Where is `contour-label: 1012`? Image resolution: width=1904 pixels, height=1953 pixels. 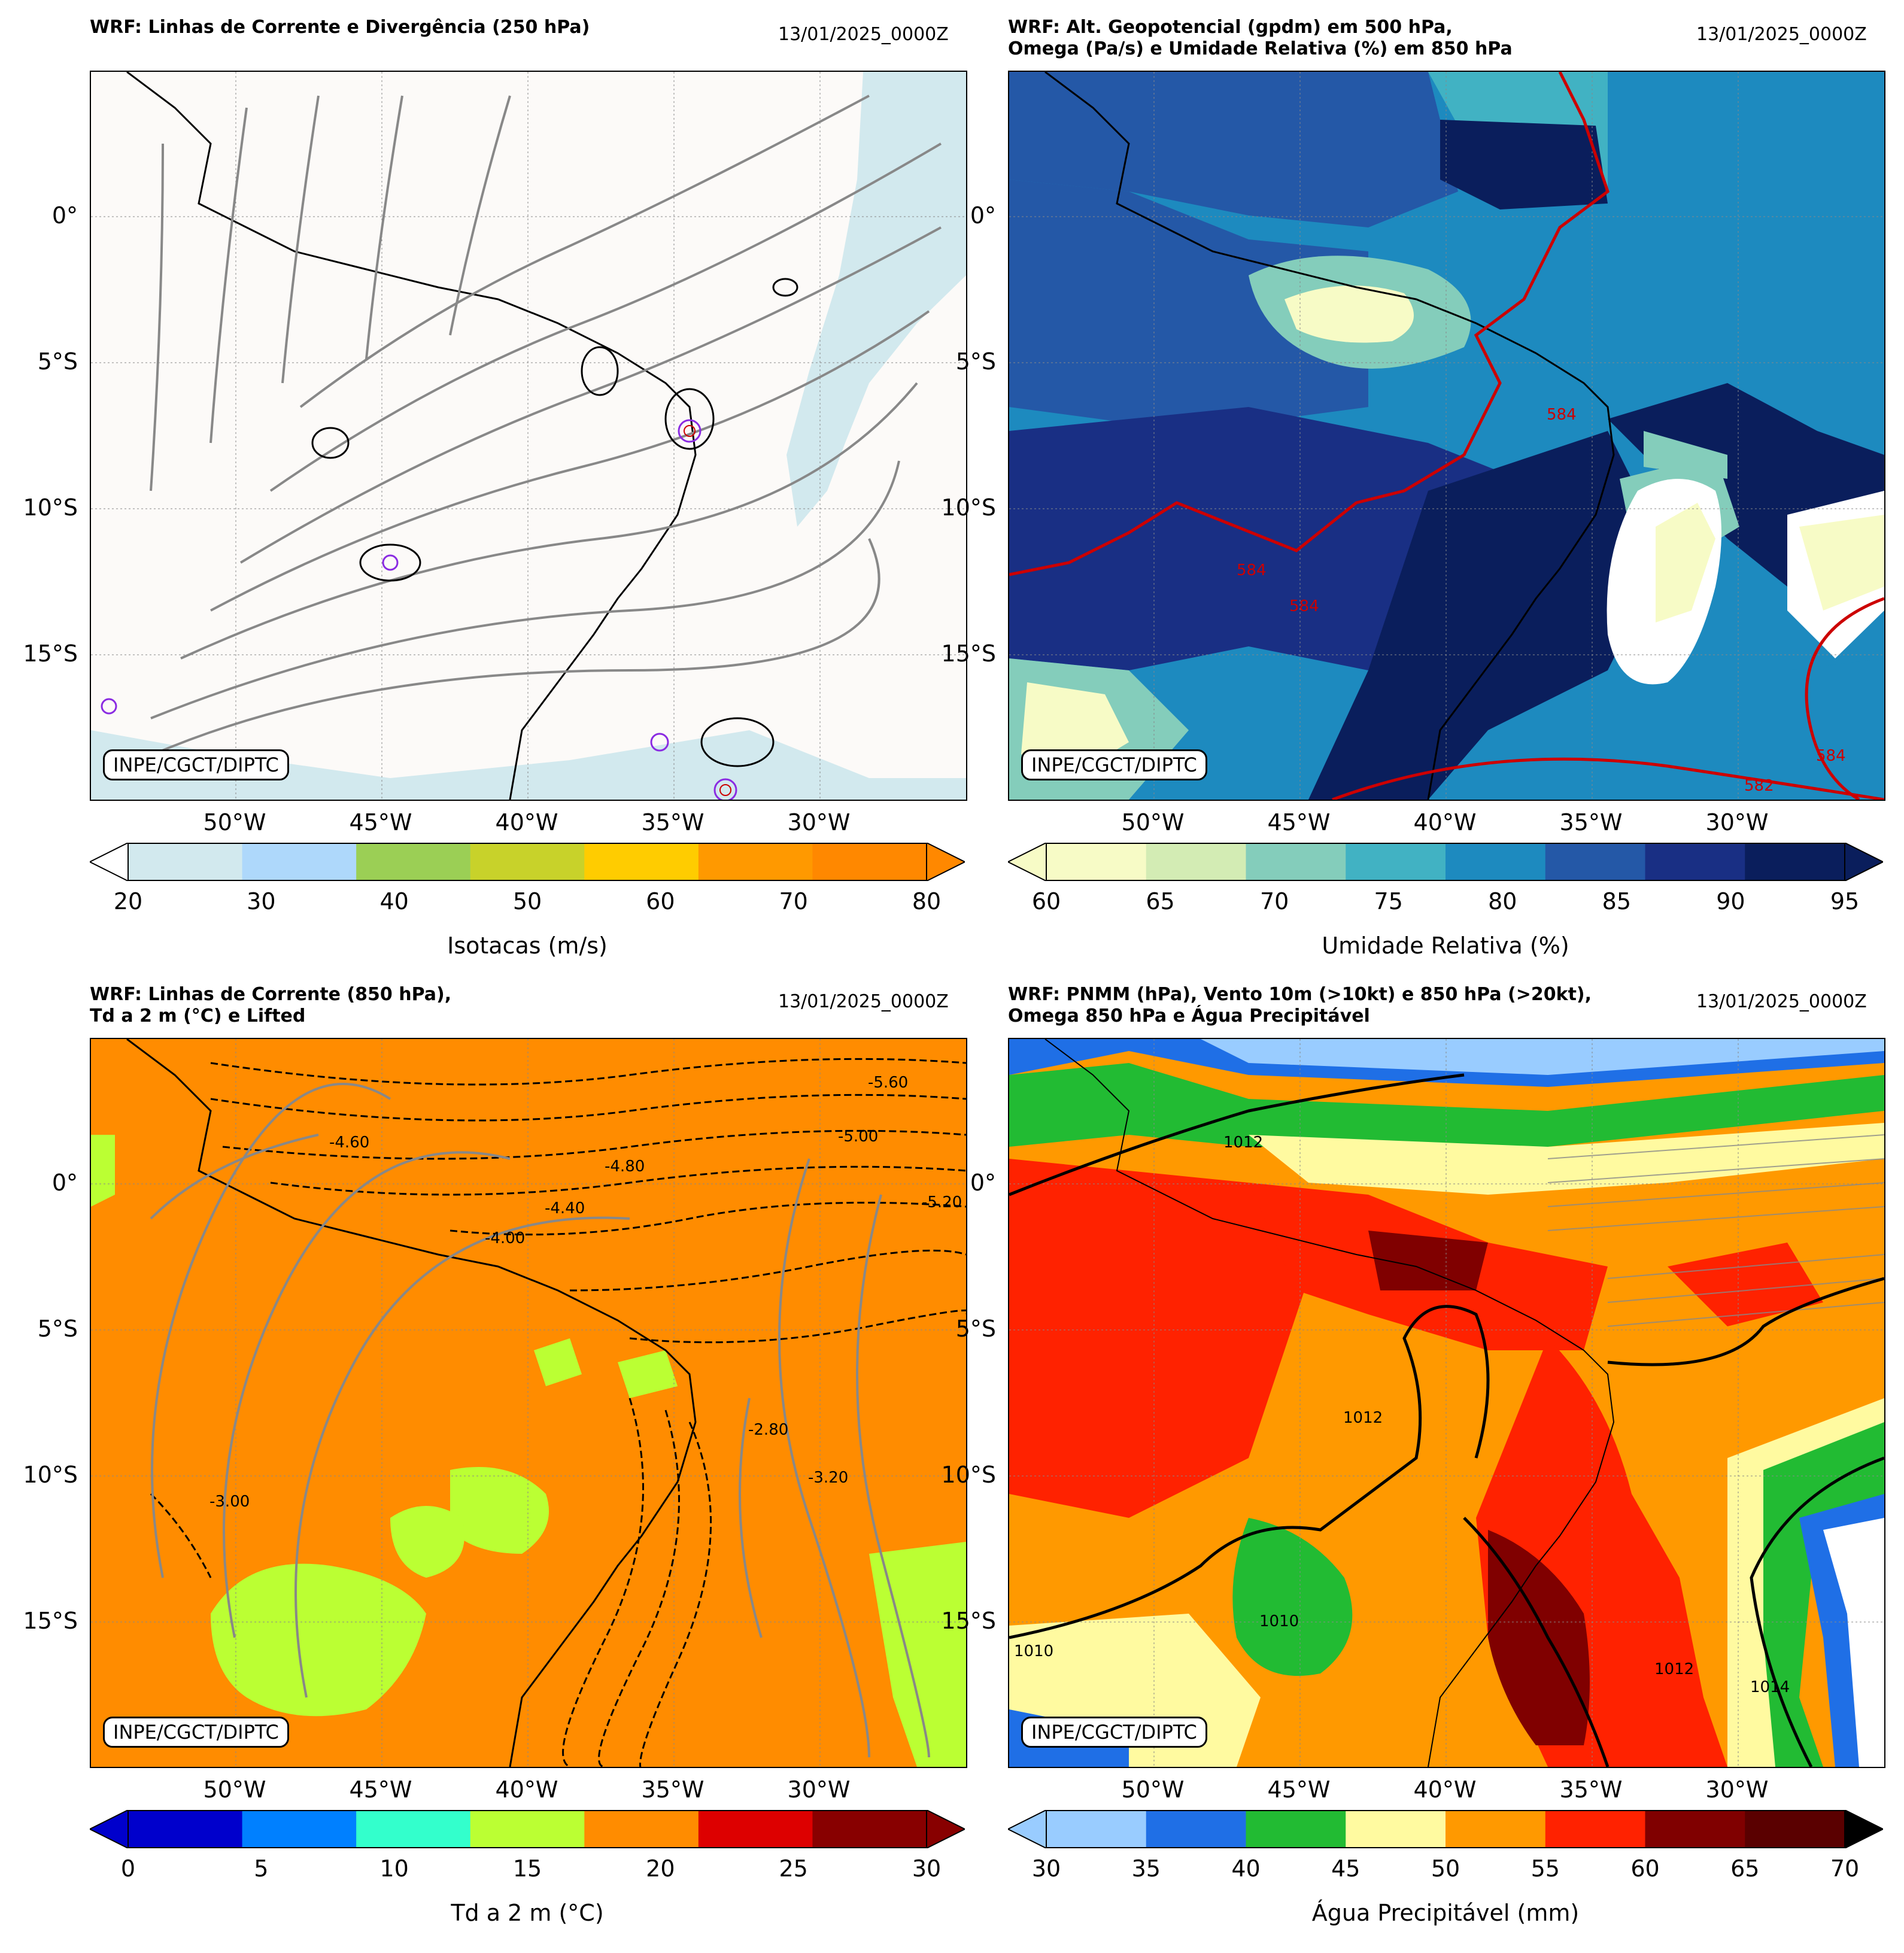
contour-label: 1012 is located at coordinates (1675, 1669).